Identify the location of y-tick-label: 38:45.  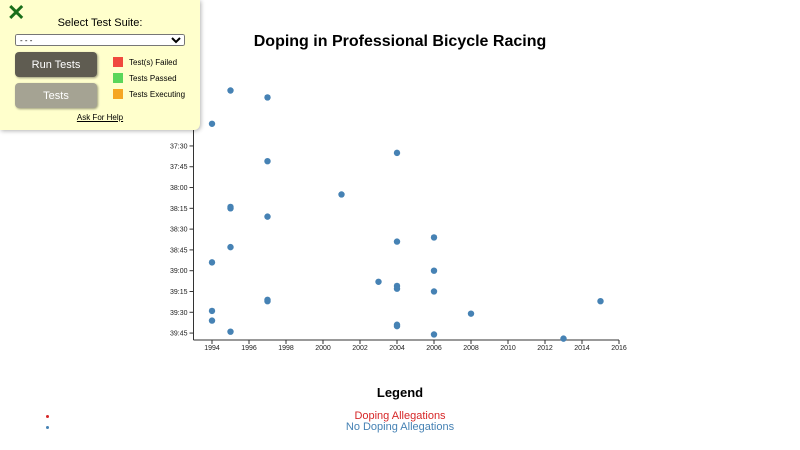
(179, 250).